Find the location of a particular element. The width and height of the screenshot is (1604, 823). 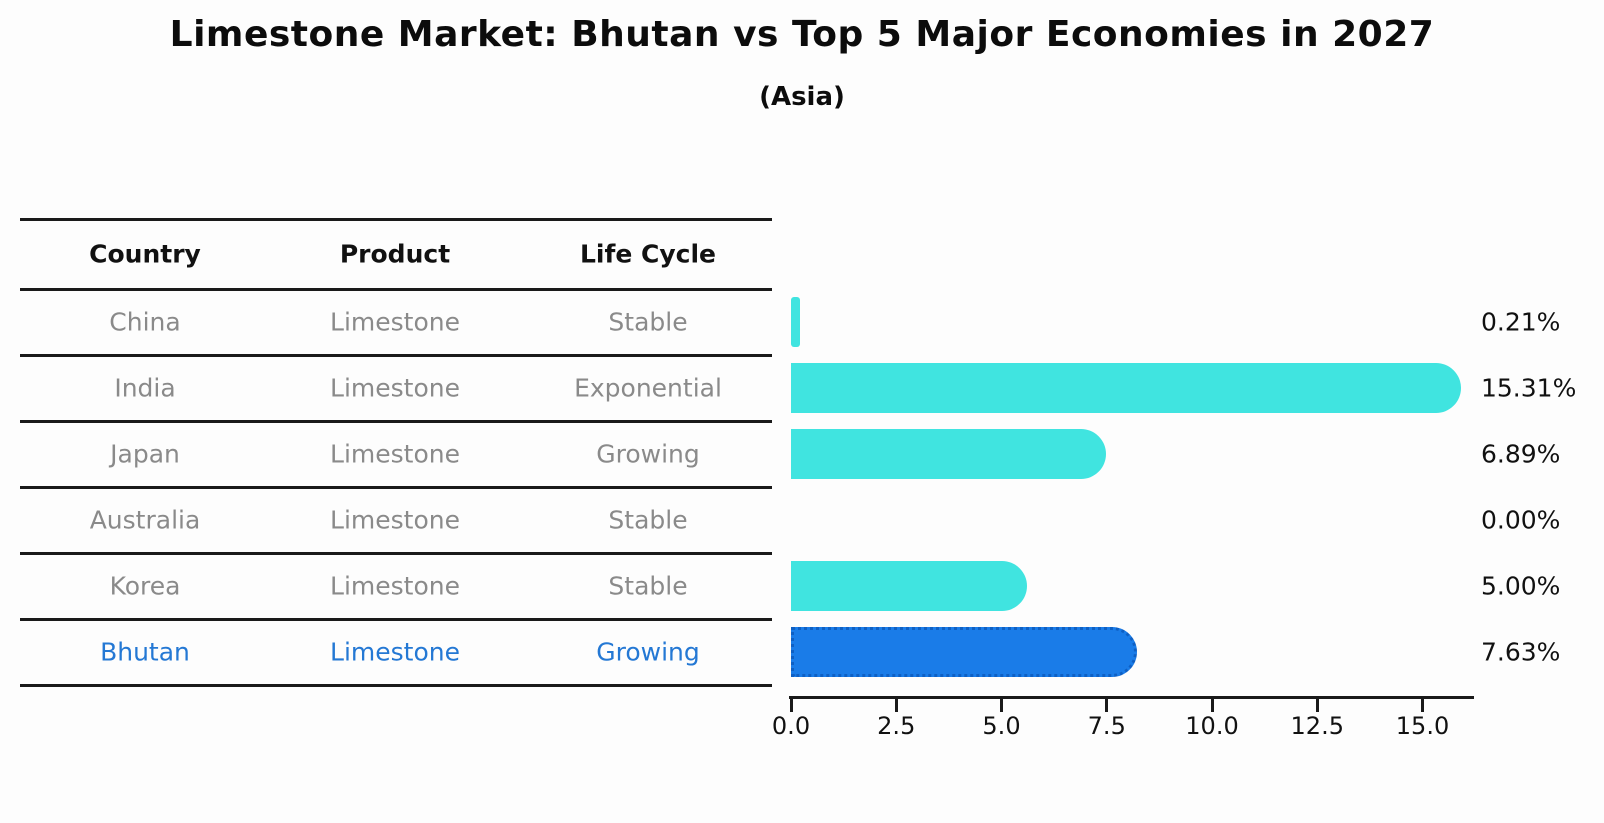

country-cell: Australia is located at coordinates (145, 520).